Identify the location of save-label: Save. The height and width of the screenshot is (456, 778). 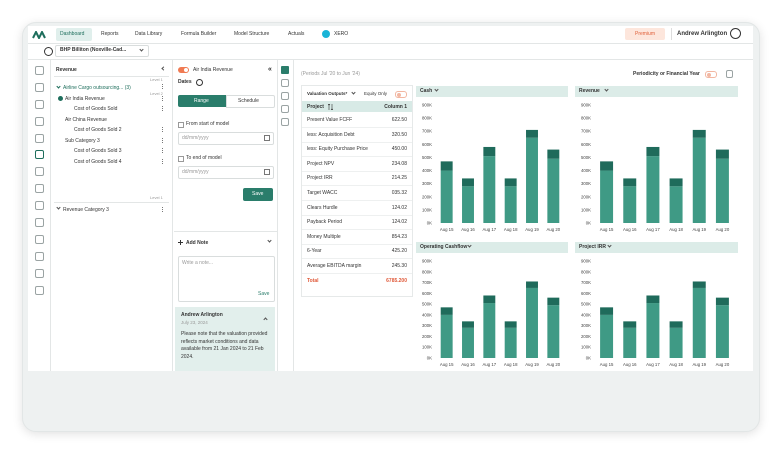
(258, 194).